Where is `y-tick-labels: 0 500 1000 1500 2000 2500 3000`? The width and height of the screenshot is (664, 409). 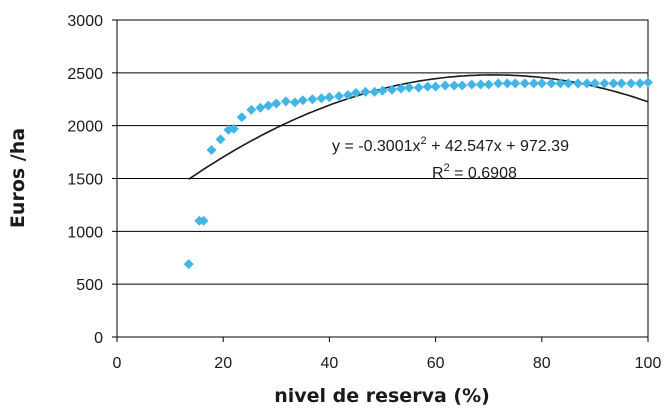
y-tick-labels: 0 500 1000 1500 2000 2500 3000 is located at coordinates (92, 180).